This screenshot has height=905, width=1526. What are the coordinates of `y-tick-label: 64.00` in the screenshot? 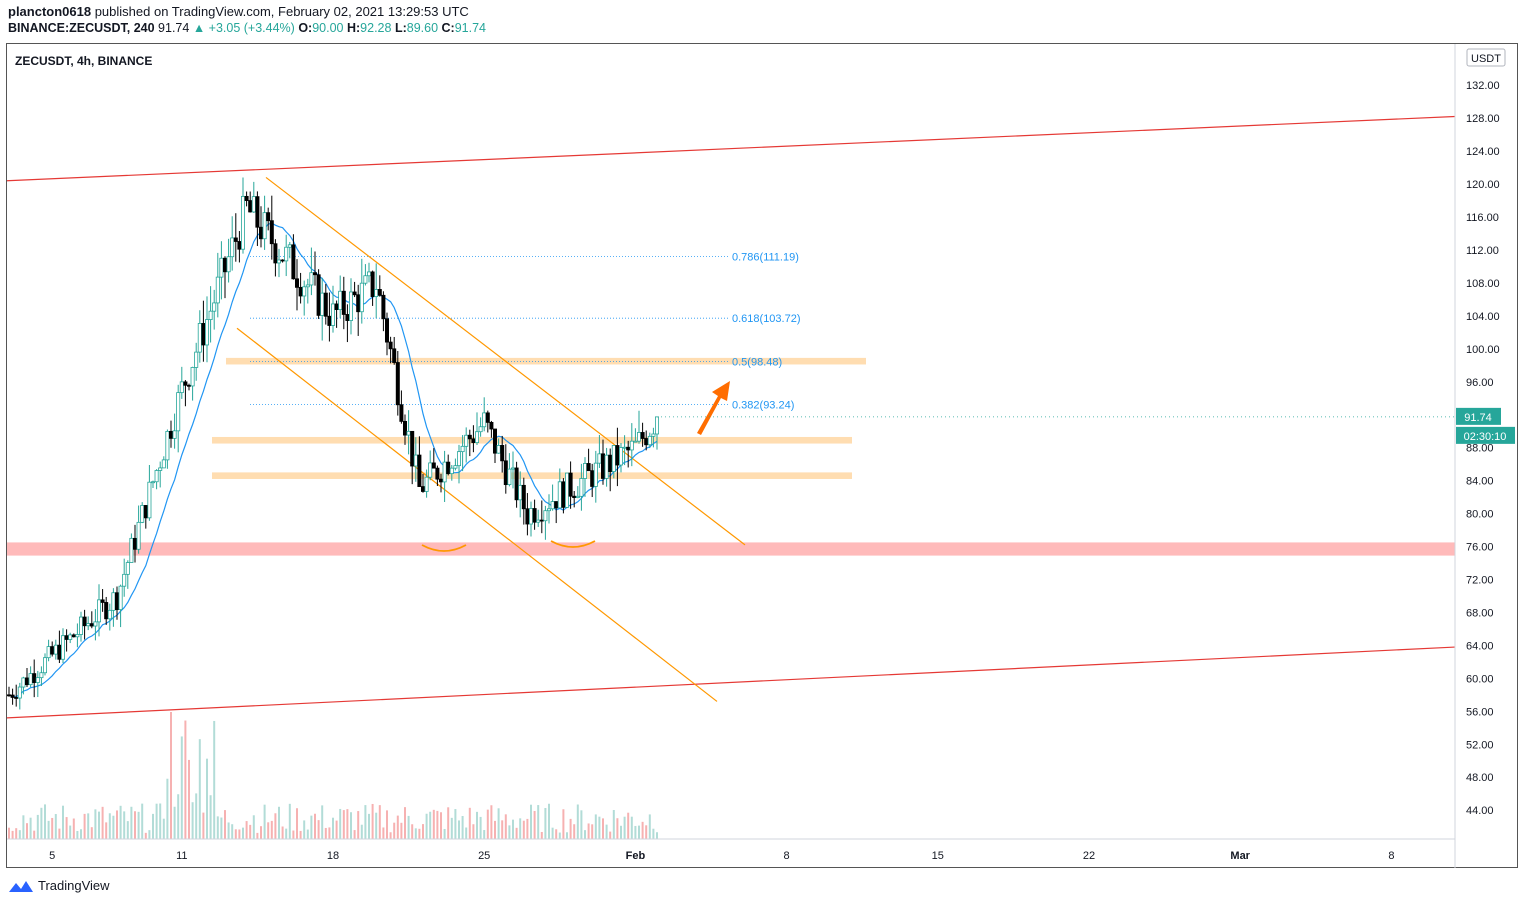 It's located at (1480, 646).